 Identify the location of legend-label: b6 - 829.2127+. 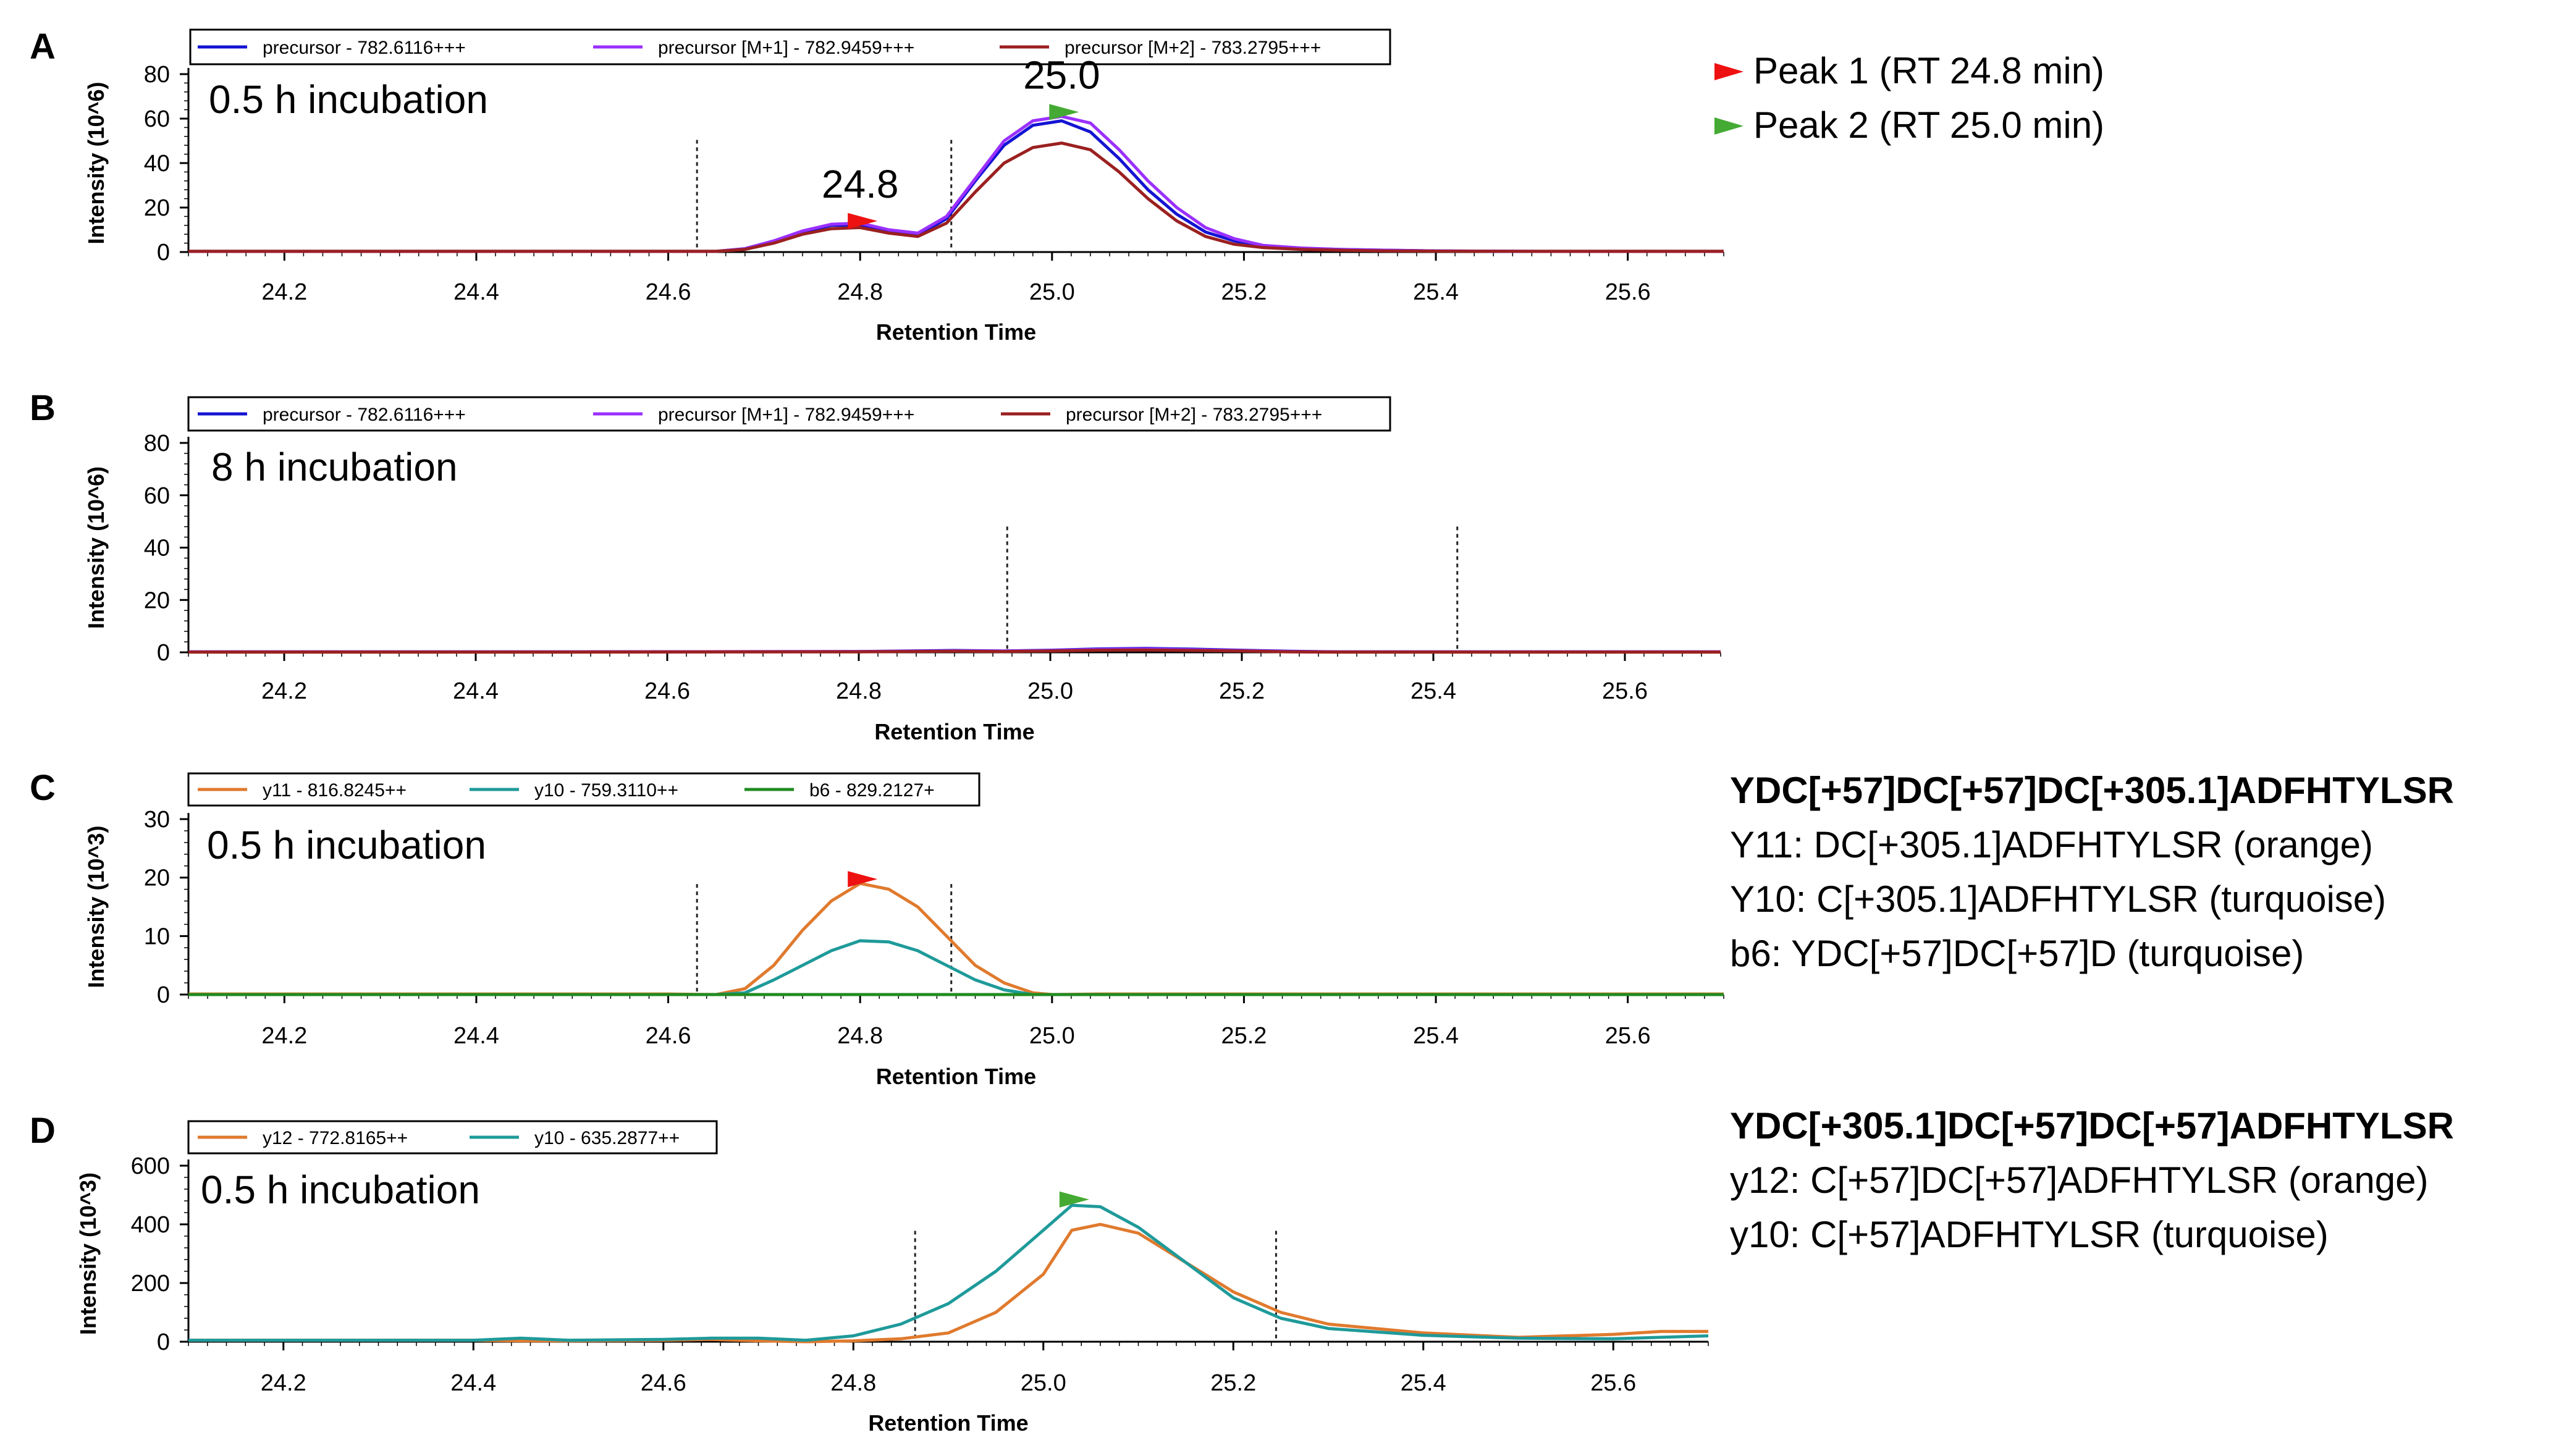
(872, 790).